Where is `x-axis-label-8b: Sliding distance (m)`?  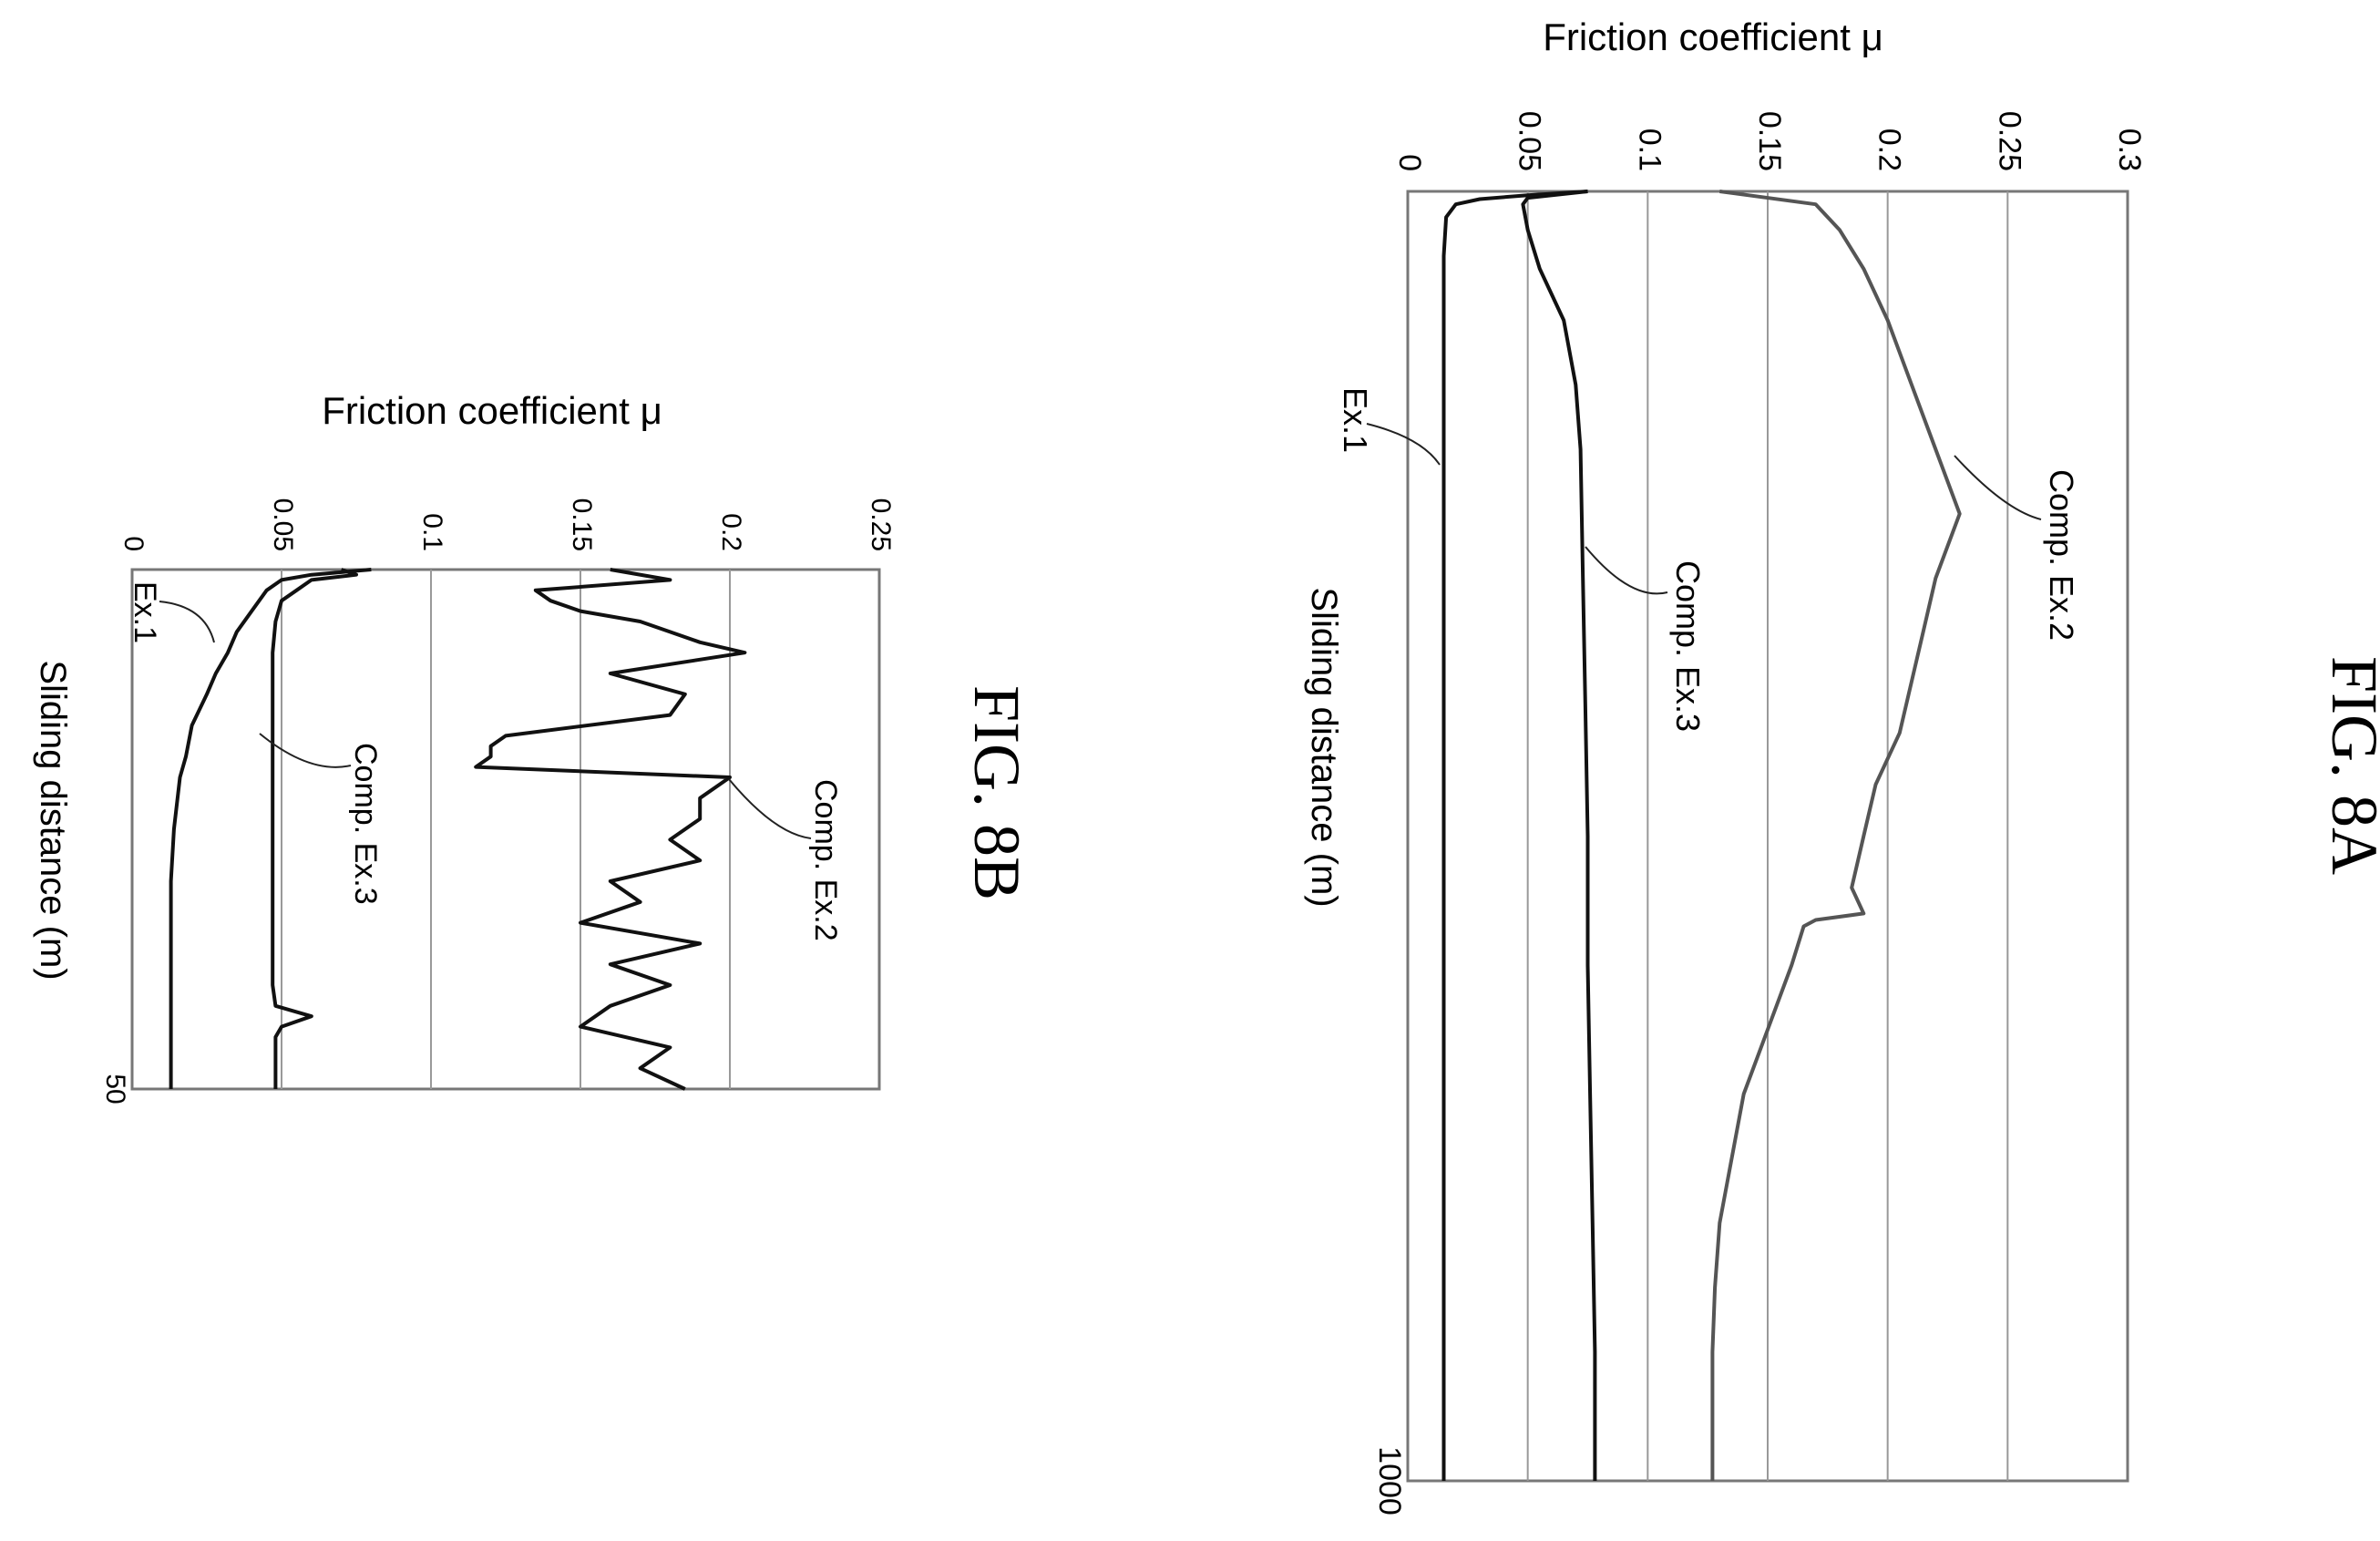 x-axis-label-8b: Sliding distance (m) is located at coordinates (53, 820).